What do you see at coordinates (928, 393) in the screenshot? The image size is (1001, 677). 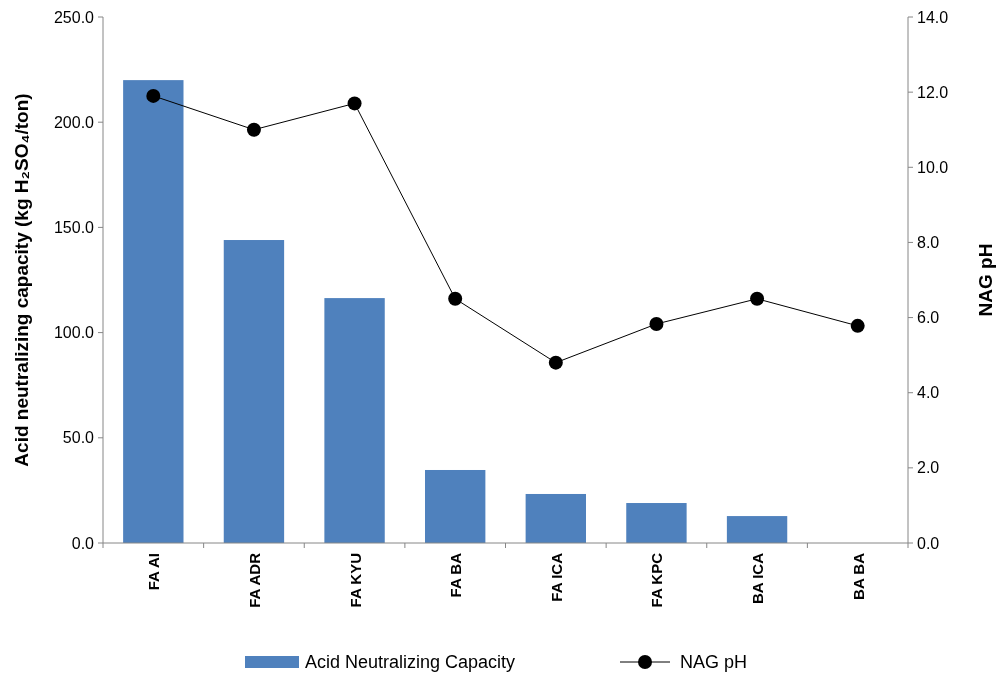 I see `y2-tick-label: 4.0` at bounding box center [928, 393].